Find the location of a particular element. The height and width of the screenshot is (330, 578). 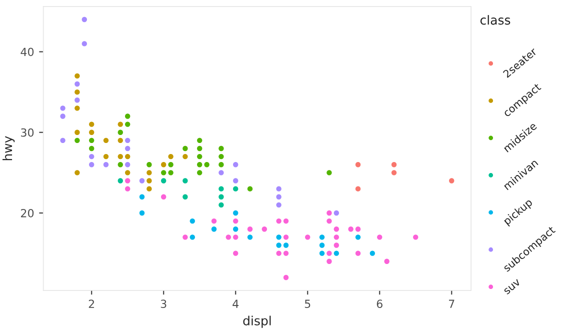

legend-title: class is located at coordinates (495, 20).